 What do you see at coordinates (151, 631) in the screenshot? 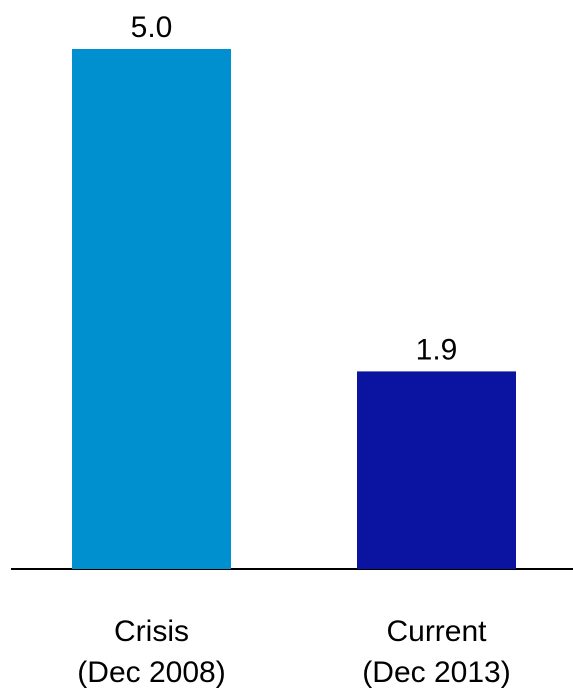
I see `category-label-1-line-1: Crisis` at bounding box center [151, 631].